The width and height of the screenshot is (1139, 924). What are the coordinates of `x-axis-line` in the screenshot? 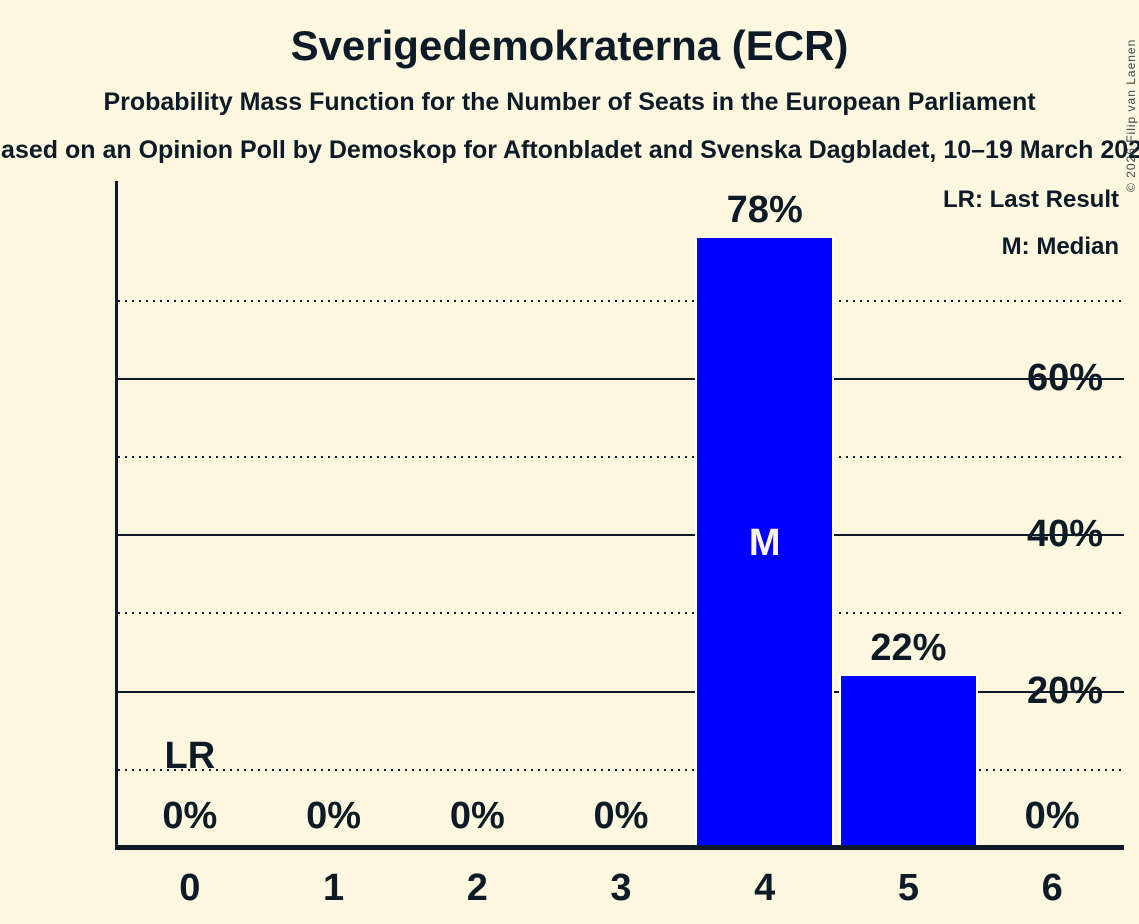 It's located at (619, 847).